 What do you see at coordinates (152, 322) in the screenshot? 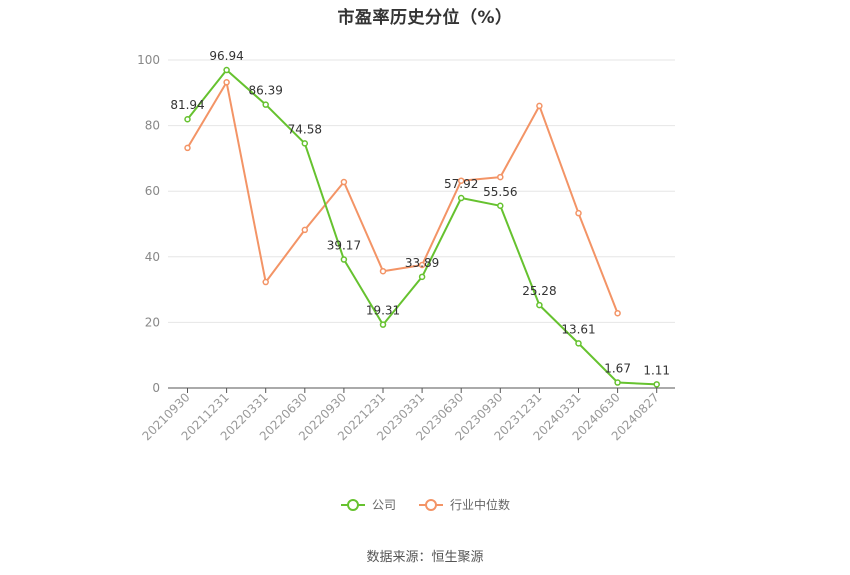
I see `y-tick-label: 20` at bounding box center [152, 322].